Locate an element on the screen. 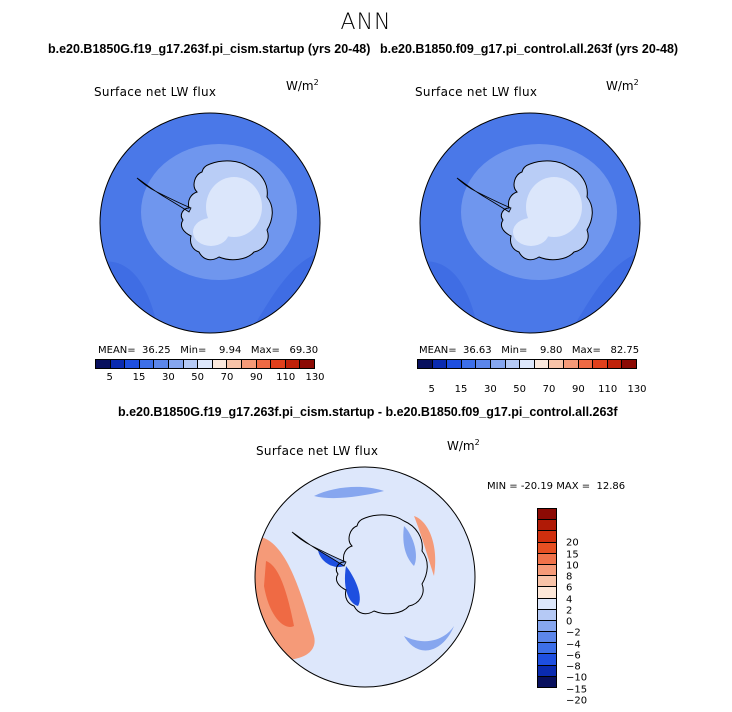 This screenshot has height=712, width=732. panel-2-map is located at coordinates (530, 223).